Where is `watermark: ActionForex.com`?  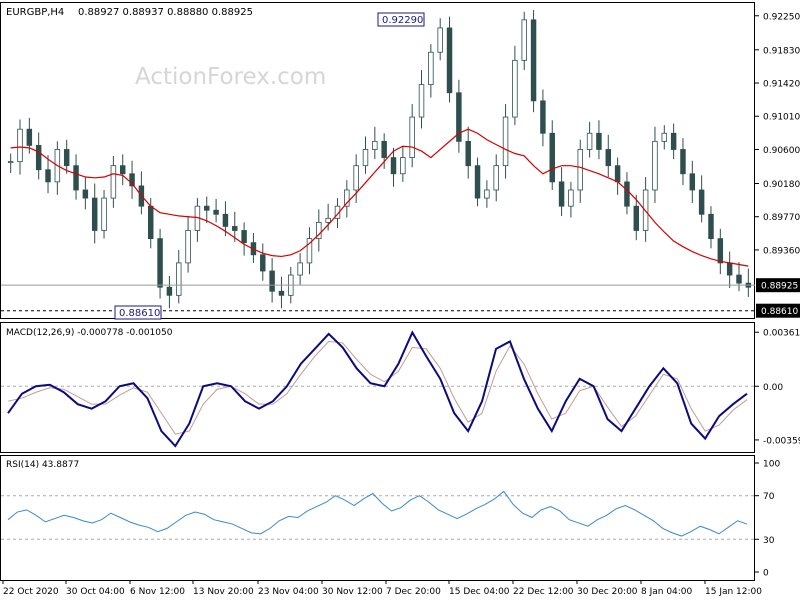 watermark: ActionForex.com is located at coordinates (230, 77).